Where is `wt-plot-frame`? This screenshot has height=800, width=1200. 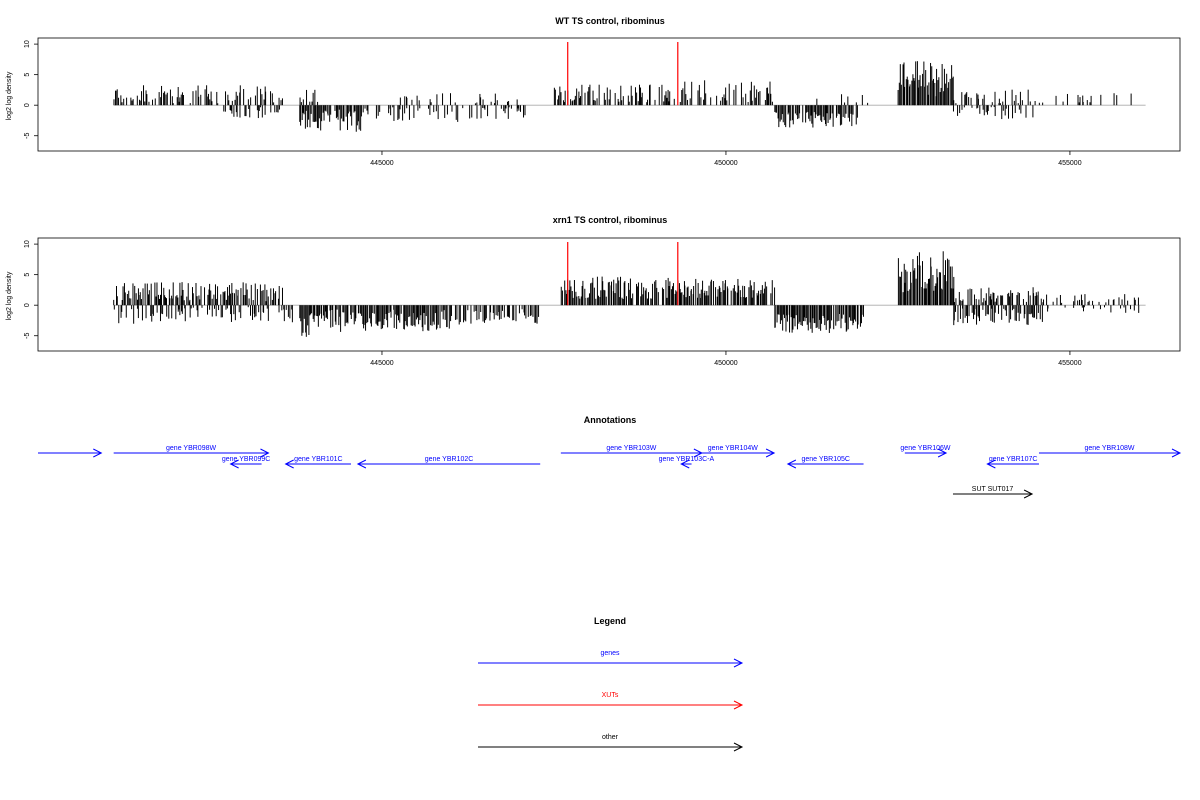
wt-plot-frame is located at coordinates (609, 94).